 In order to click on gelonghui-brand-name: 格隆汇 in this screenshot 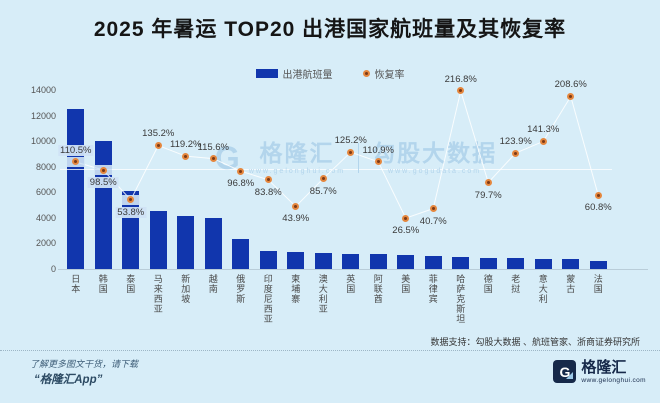, I will do `click(604, 367)`.